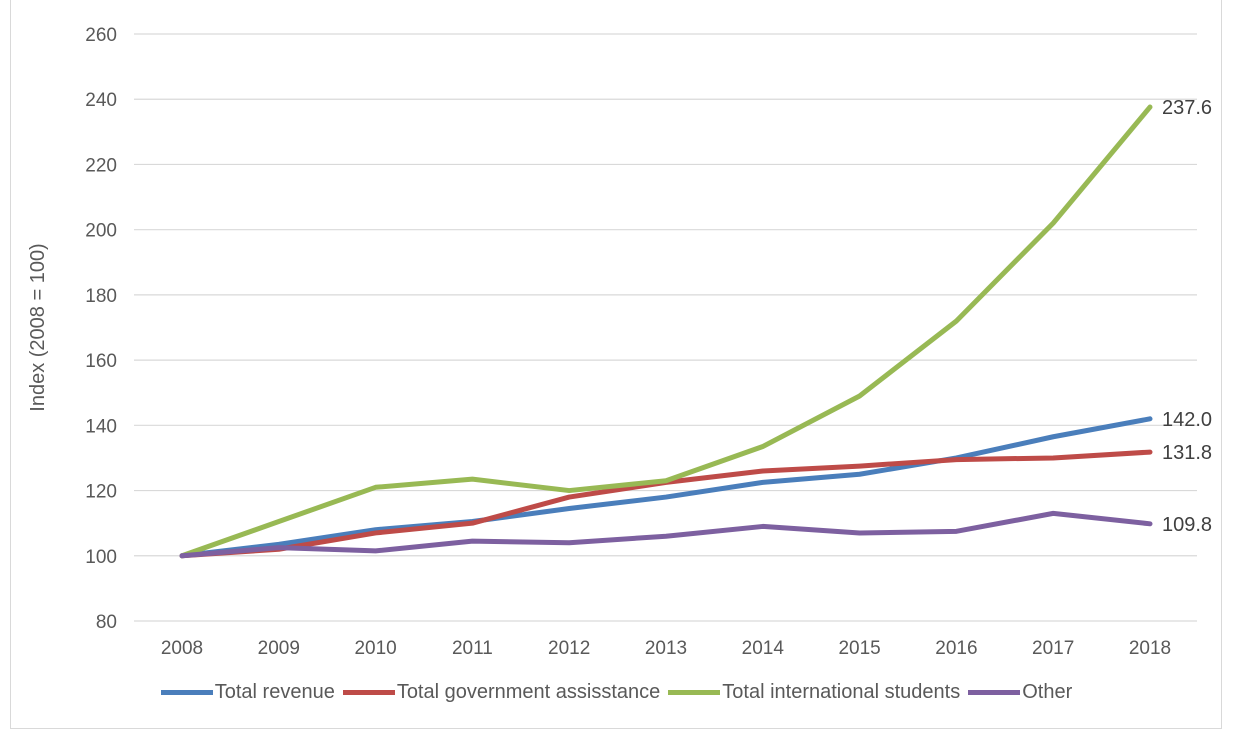 This screenshot has width=1233, height=730. What do you see at coordinates (375, 648) in the screenshot?
I see `x-tick-label: 2010` at bounding box center [375, 648].